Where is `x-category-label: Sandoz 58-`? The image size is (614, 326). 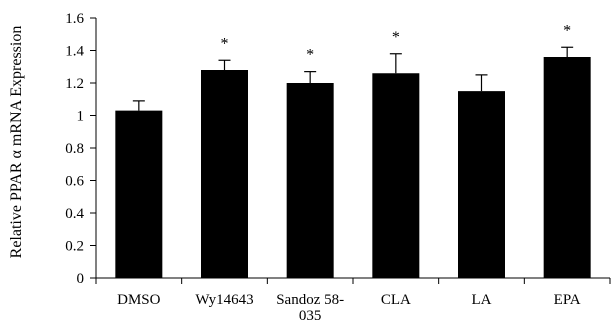 x-category-label: Sandoz 58- is located at coordinates (310, 300).